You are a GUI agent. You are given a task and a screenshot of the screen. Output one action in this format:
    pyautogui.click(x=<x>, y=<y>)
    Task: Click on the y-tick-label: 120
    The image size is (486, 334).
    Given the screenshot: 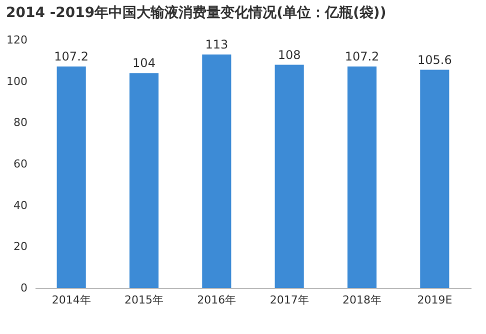 What is the action you would take?
    pyautogui.click(x=17, y=40)
    